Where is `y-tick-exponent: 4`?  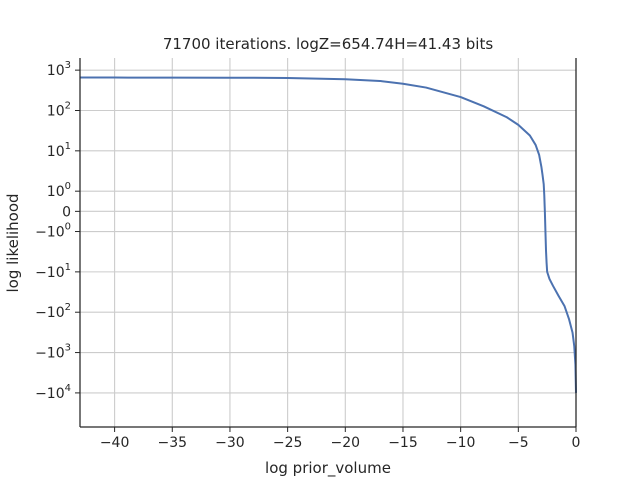 y-tick-exponent: 4 is located at coordinates (68, 388).